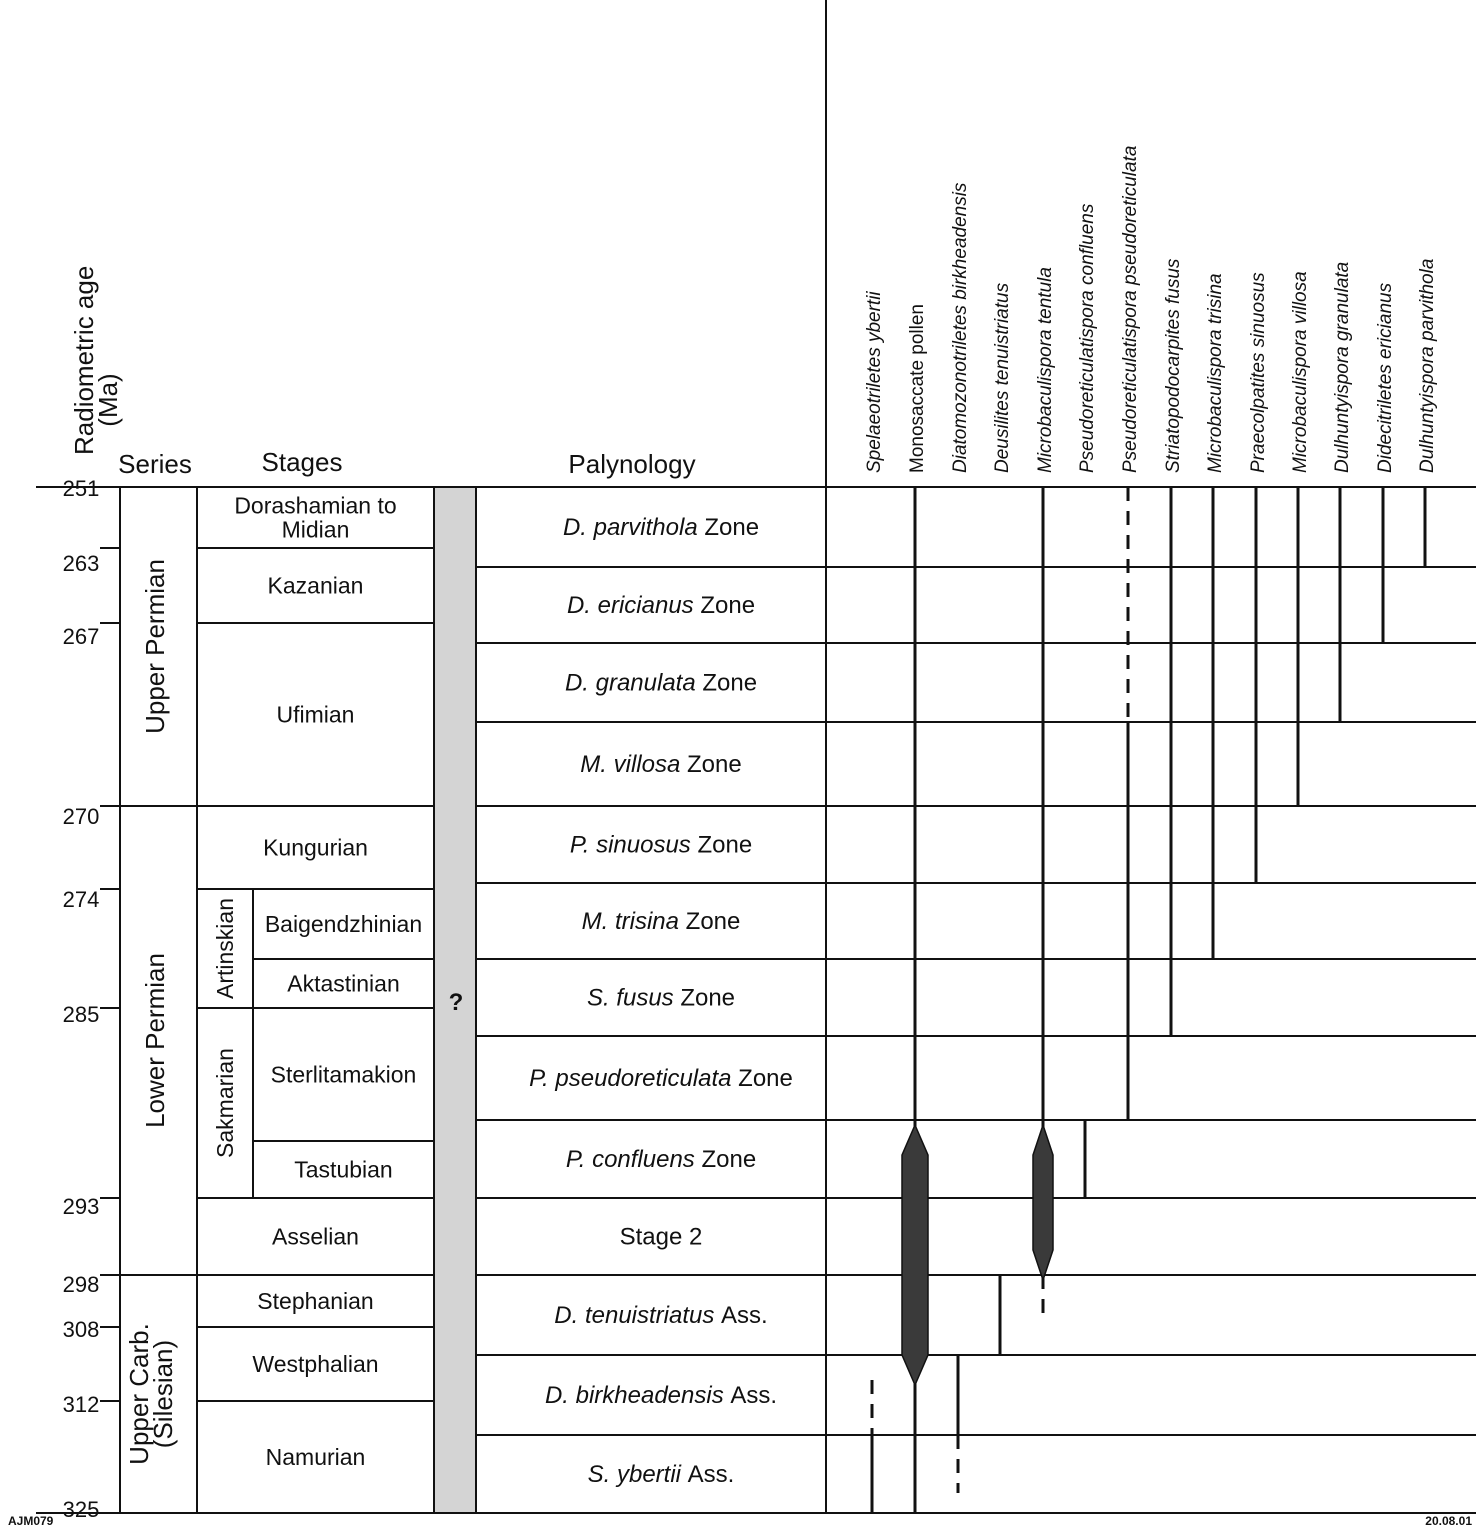 The height and width of the screenshot is (1527, 1480). I want to click on stage-label: Sterlitamakion, so click(344, 1075).